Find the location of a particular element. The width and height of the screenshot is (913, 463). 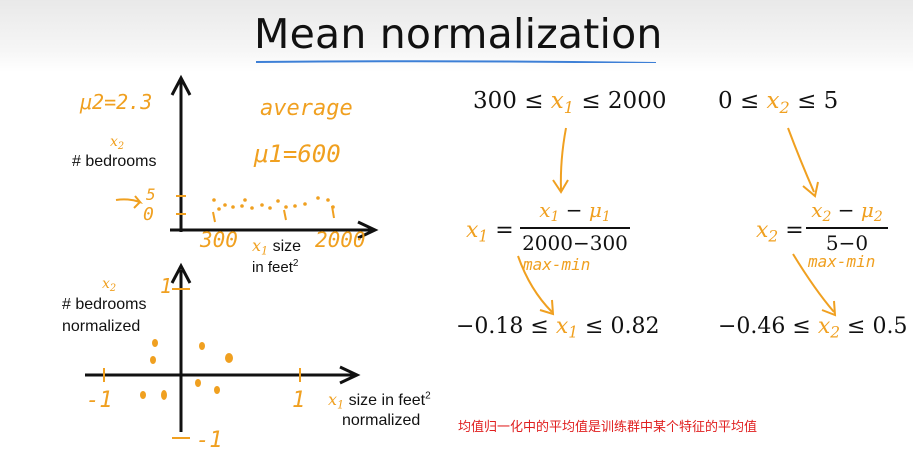

top-tick-0: 0 is located at coordinates (148, 214).